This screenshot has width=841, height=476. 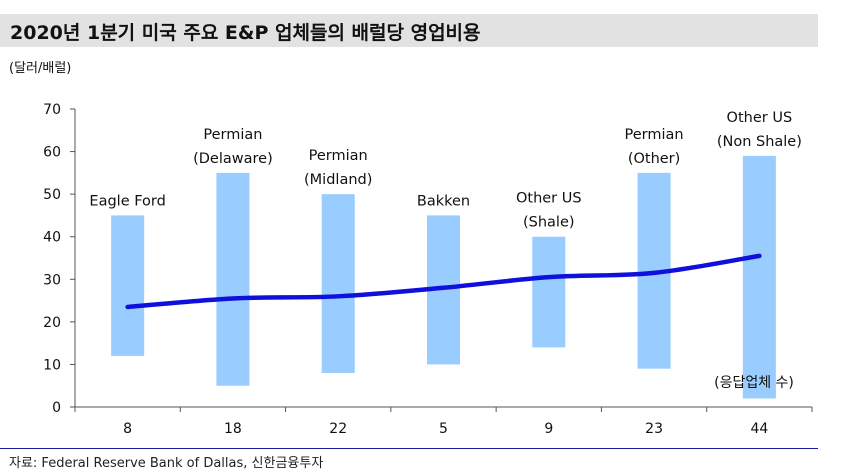 I want to click on chart-title: 2020년 1분기 미국 주요 E&P 업체들의 배럴당 영업비용, so click(x=245, y=33).